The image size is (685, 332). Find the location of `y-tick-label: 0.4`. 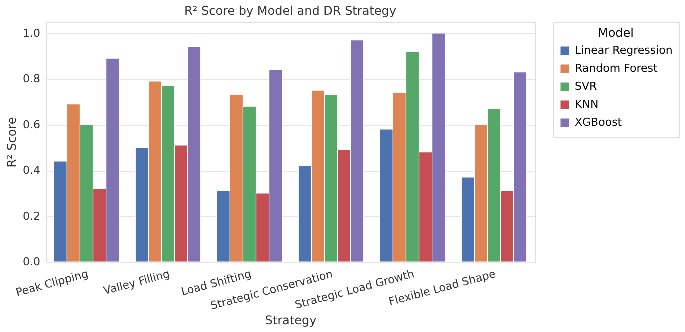

y-tick-label: 0.4 is located at coordinates (31, 171).